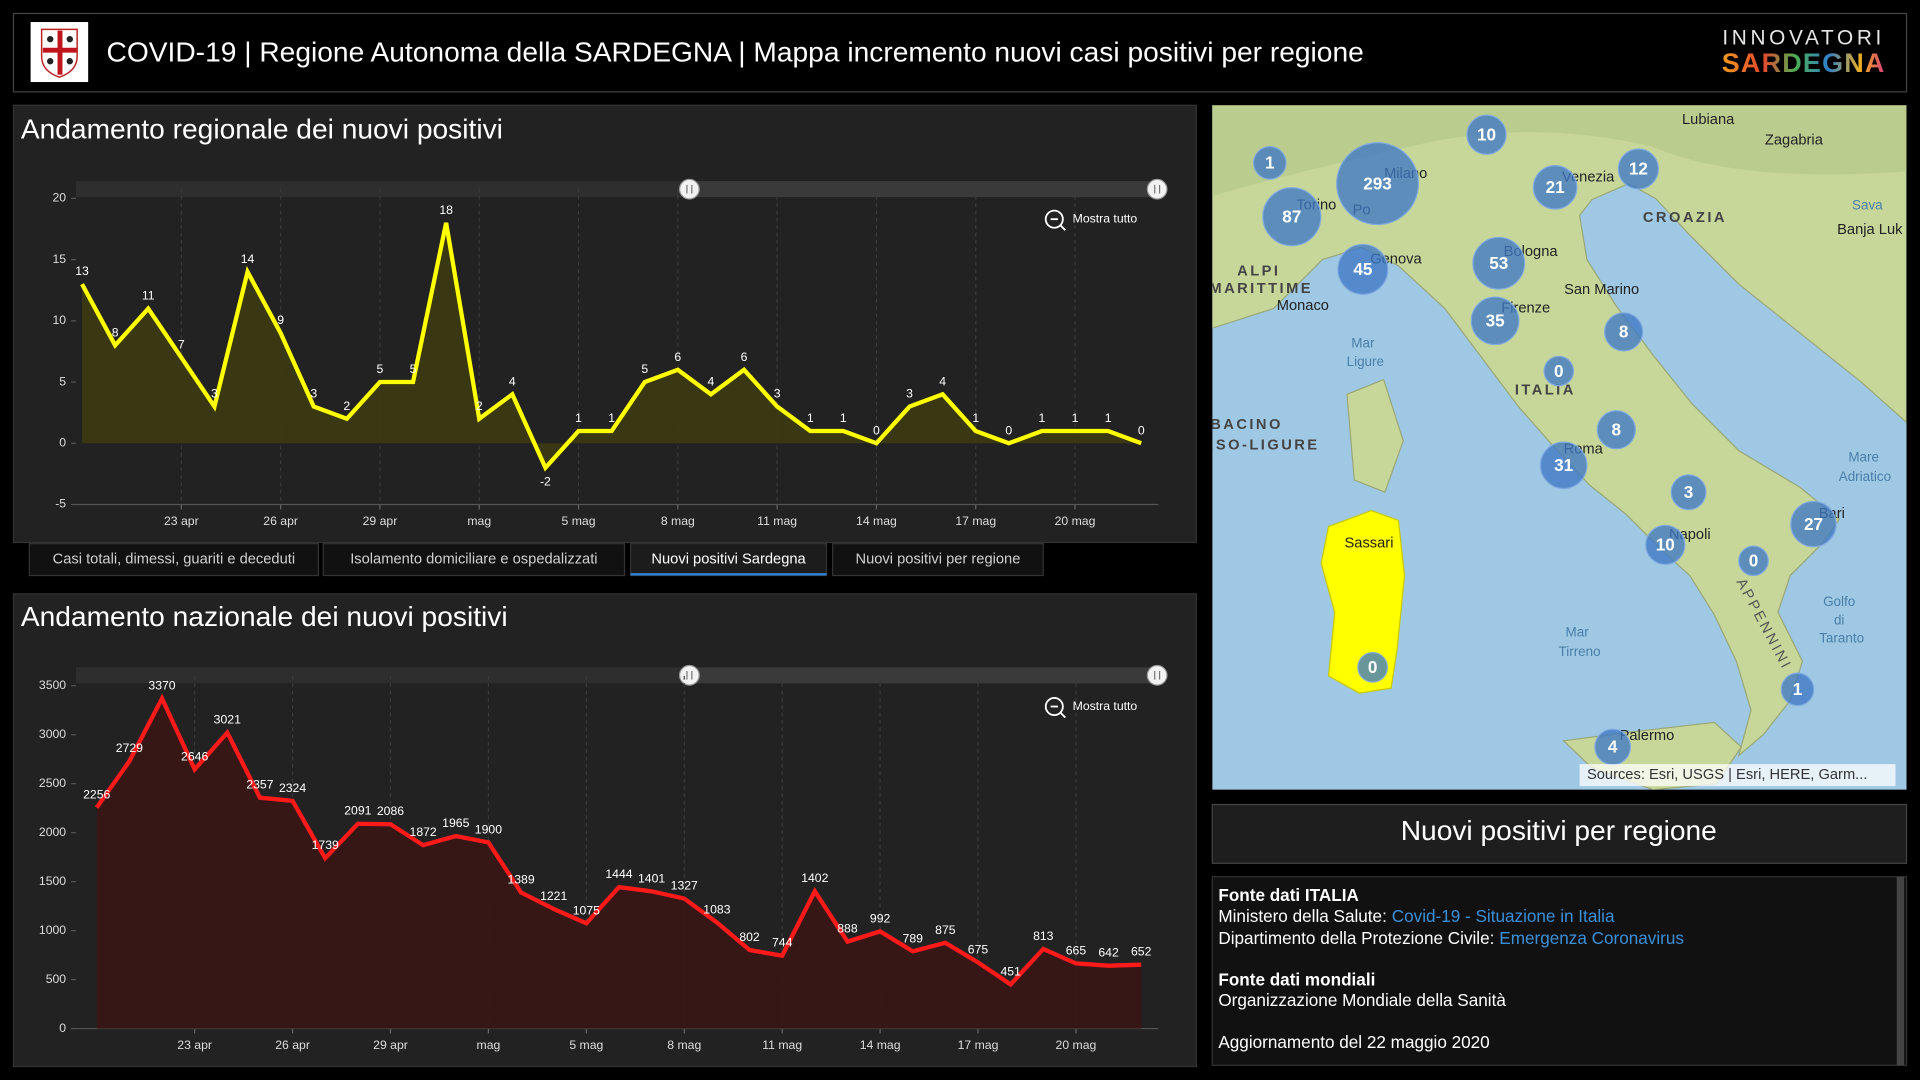 Image resolution: width=1920 pixels, height=1080 pixels. Describe the element at coordinates (1559, 150) in the screenshot. I see `alps` at that location.